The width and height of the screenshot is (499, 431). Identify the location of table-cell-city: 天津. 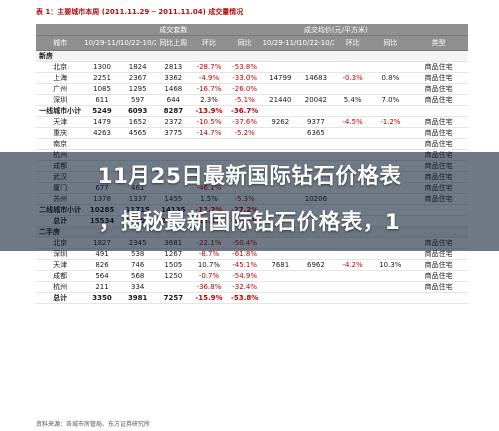
(60, 122).